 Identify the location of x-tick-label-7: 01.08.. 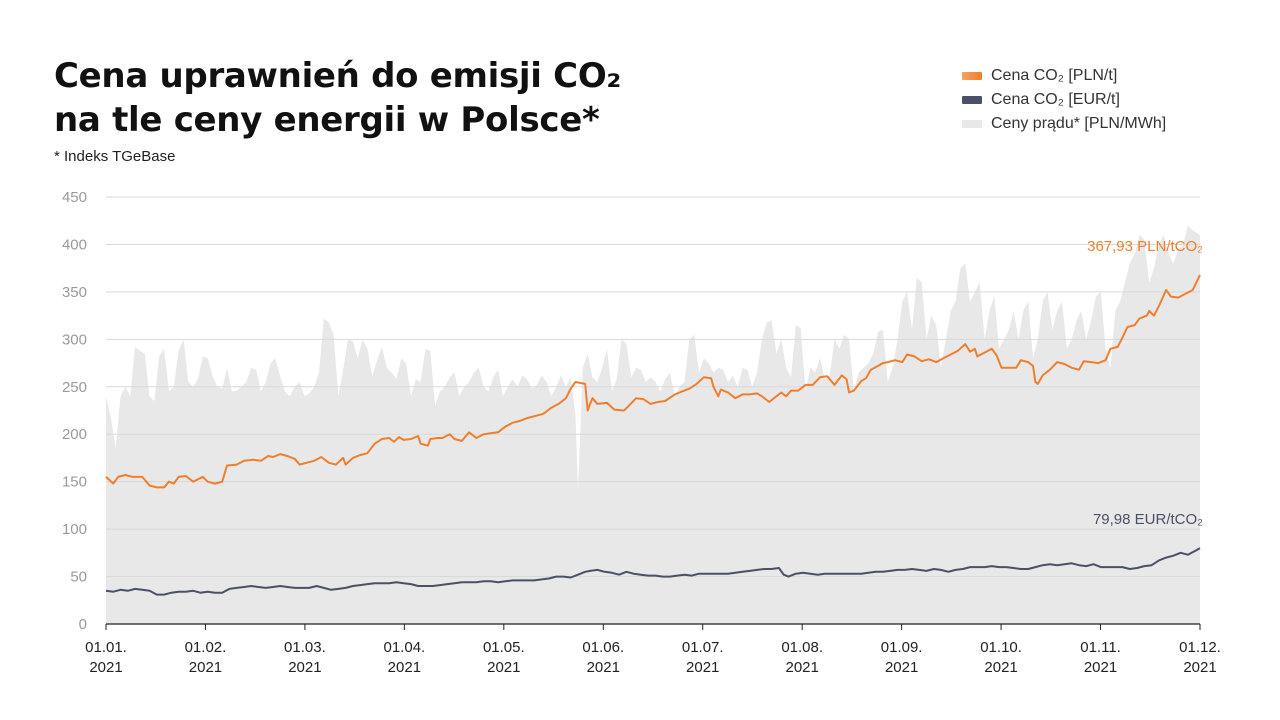
(802, 647).